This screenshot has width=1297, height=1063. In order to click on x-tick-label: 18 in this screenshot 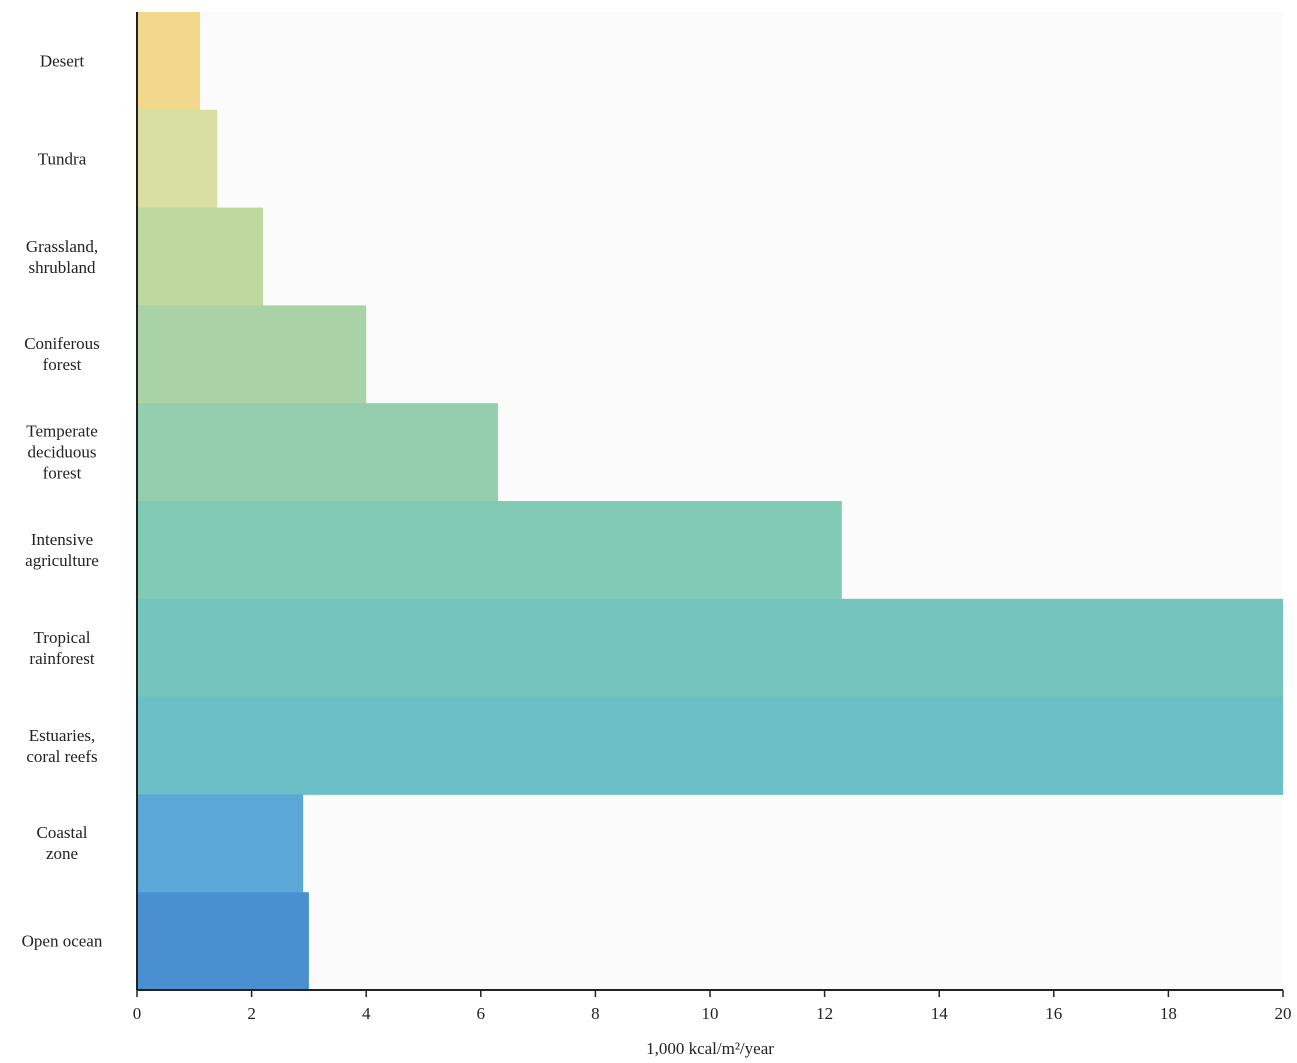, I will do `click(1168, 1013)`.